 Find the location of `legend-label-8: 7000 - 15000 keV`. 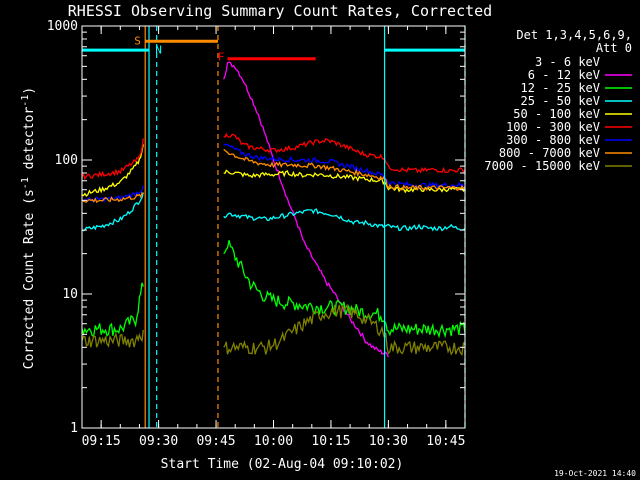

legend-label-8: 7000 - 15000 keV is located at coordinates (542, 166).